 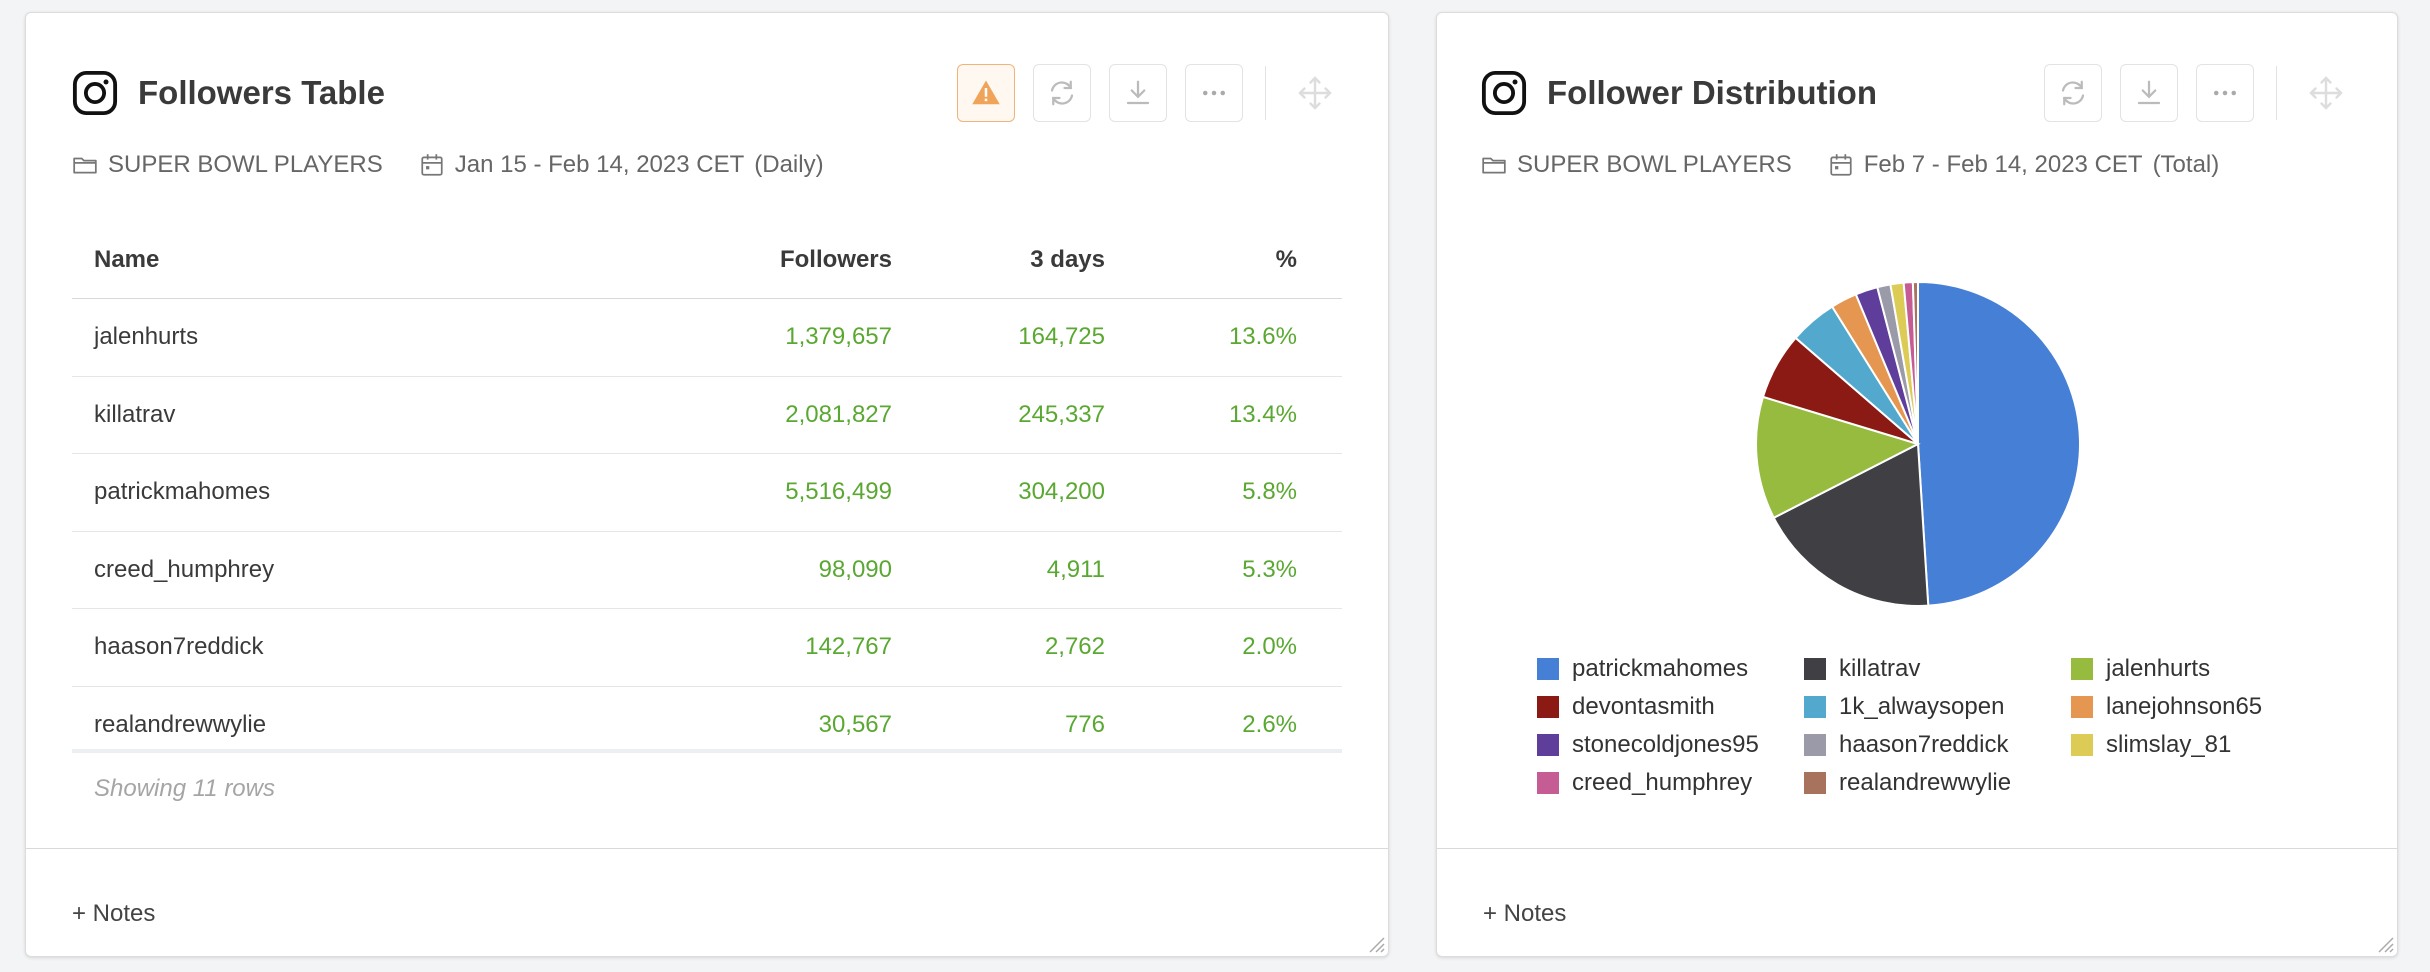 What do you see at coordinates (1061, 492) in the screenshot?
I see `cell-3-days: 304,200` at bounding box center [1061, 492].